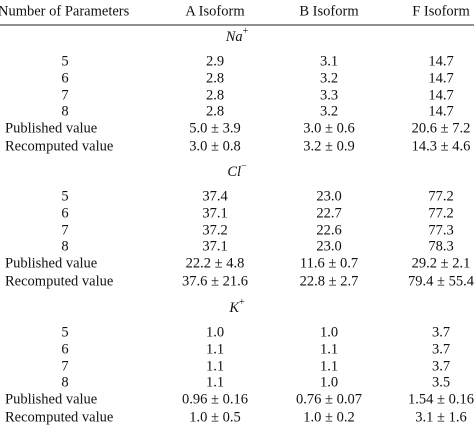 The image size is (474, 428). I want to click on cell: 22.2 ± 4.8, so click(215, 263).